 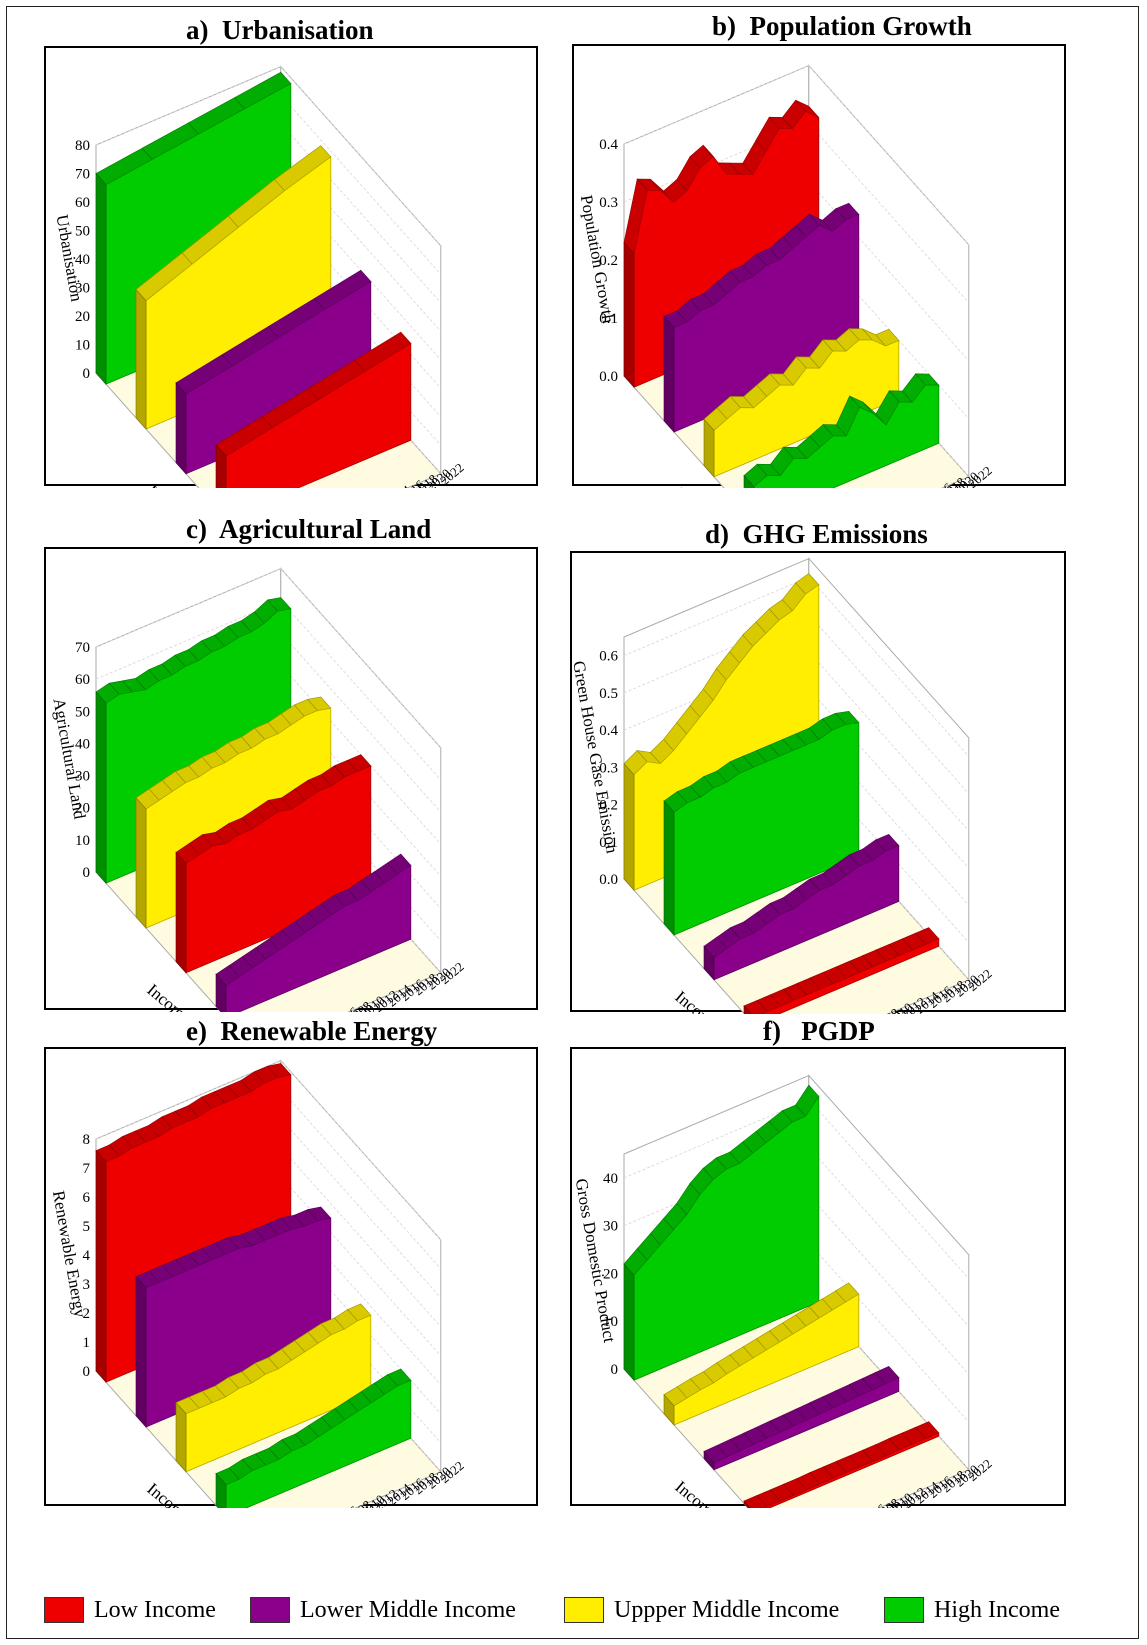 I want to click on y-tick-label: 70, so click(x=82, y=648).